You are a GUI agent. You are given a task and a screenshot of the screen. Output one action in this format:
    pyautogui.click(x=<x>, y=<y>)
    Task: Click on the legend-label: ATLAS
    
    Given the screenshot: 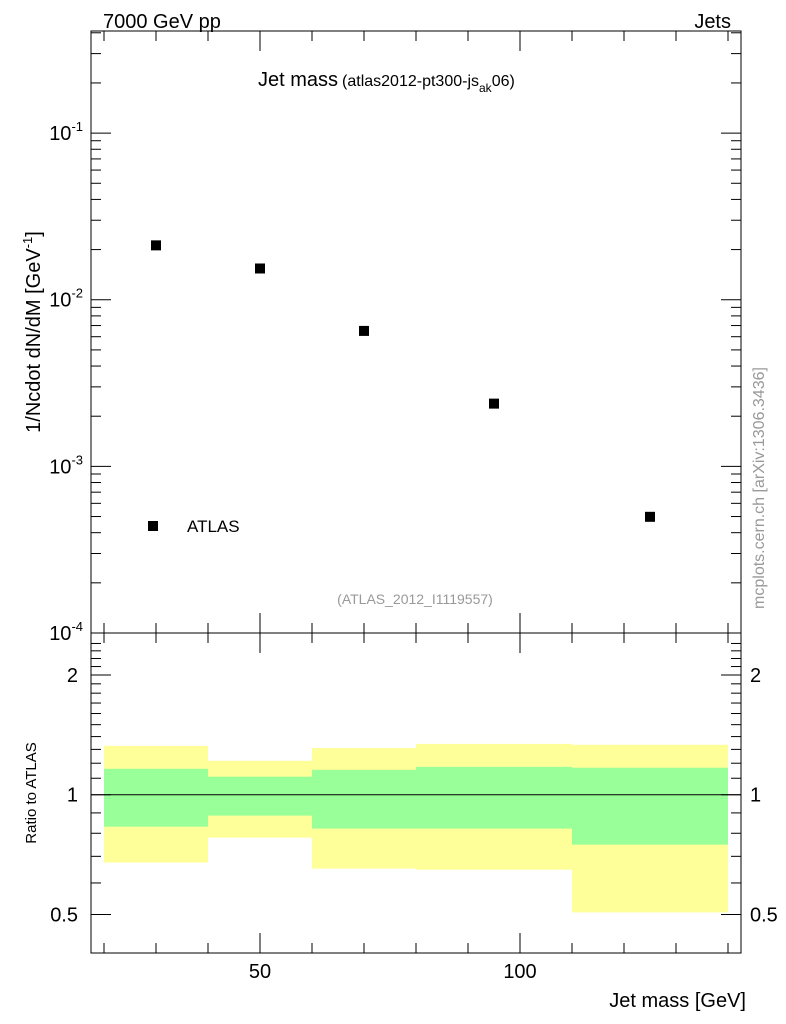 What is the action you would take?
    pyautogui.click(x=213, y=526)
    